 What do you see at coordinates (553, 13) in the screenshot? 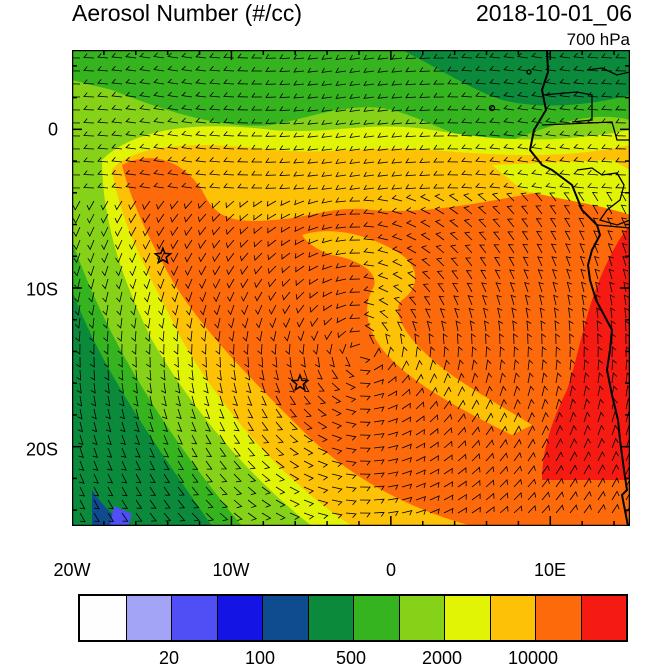
I see `datetime-label: 2018-10-01_06` at bounding box center [553, 13].